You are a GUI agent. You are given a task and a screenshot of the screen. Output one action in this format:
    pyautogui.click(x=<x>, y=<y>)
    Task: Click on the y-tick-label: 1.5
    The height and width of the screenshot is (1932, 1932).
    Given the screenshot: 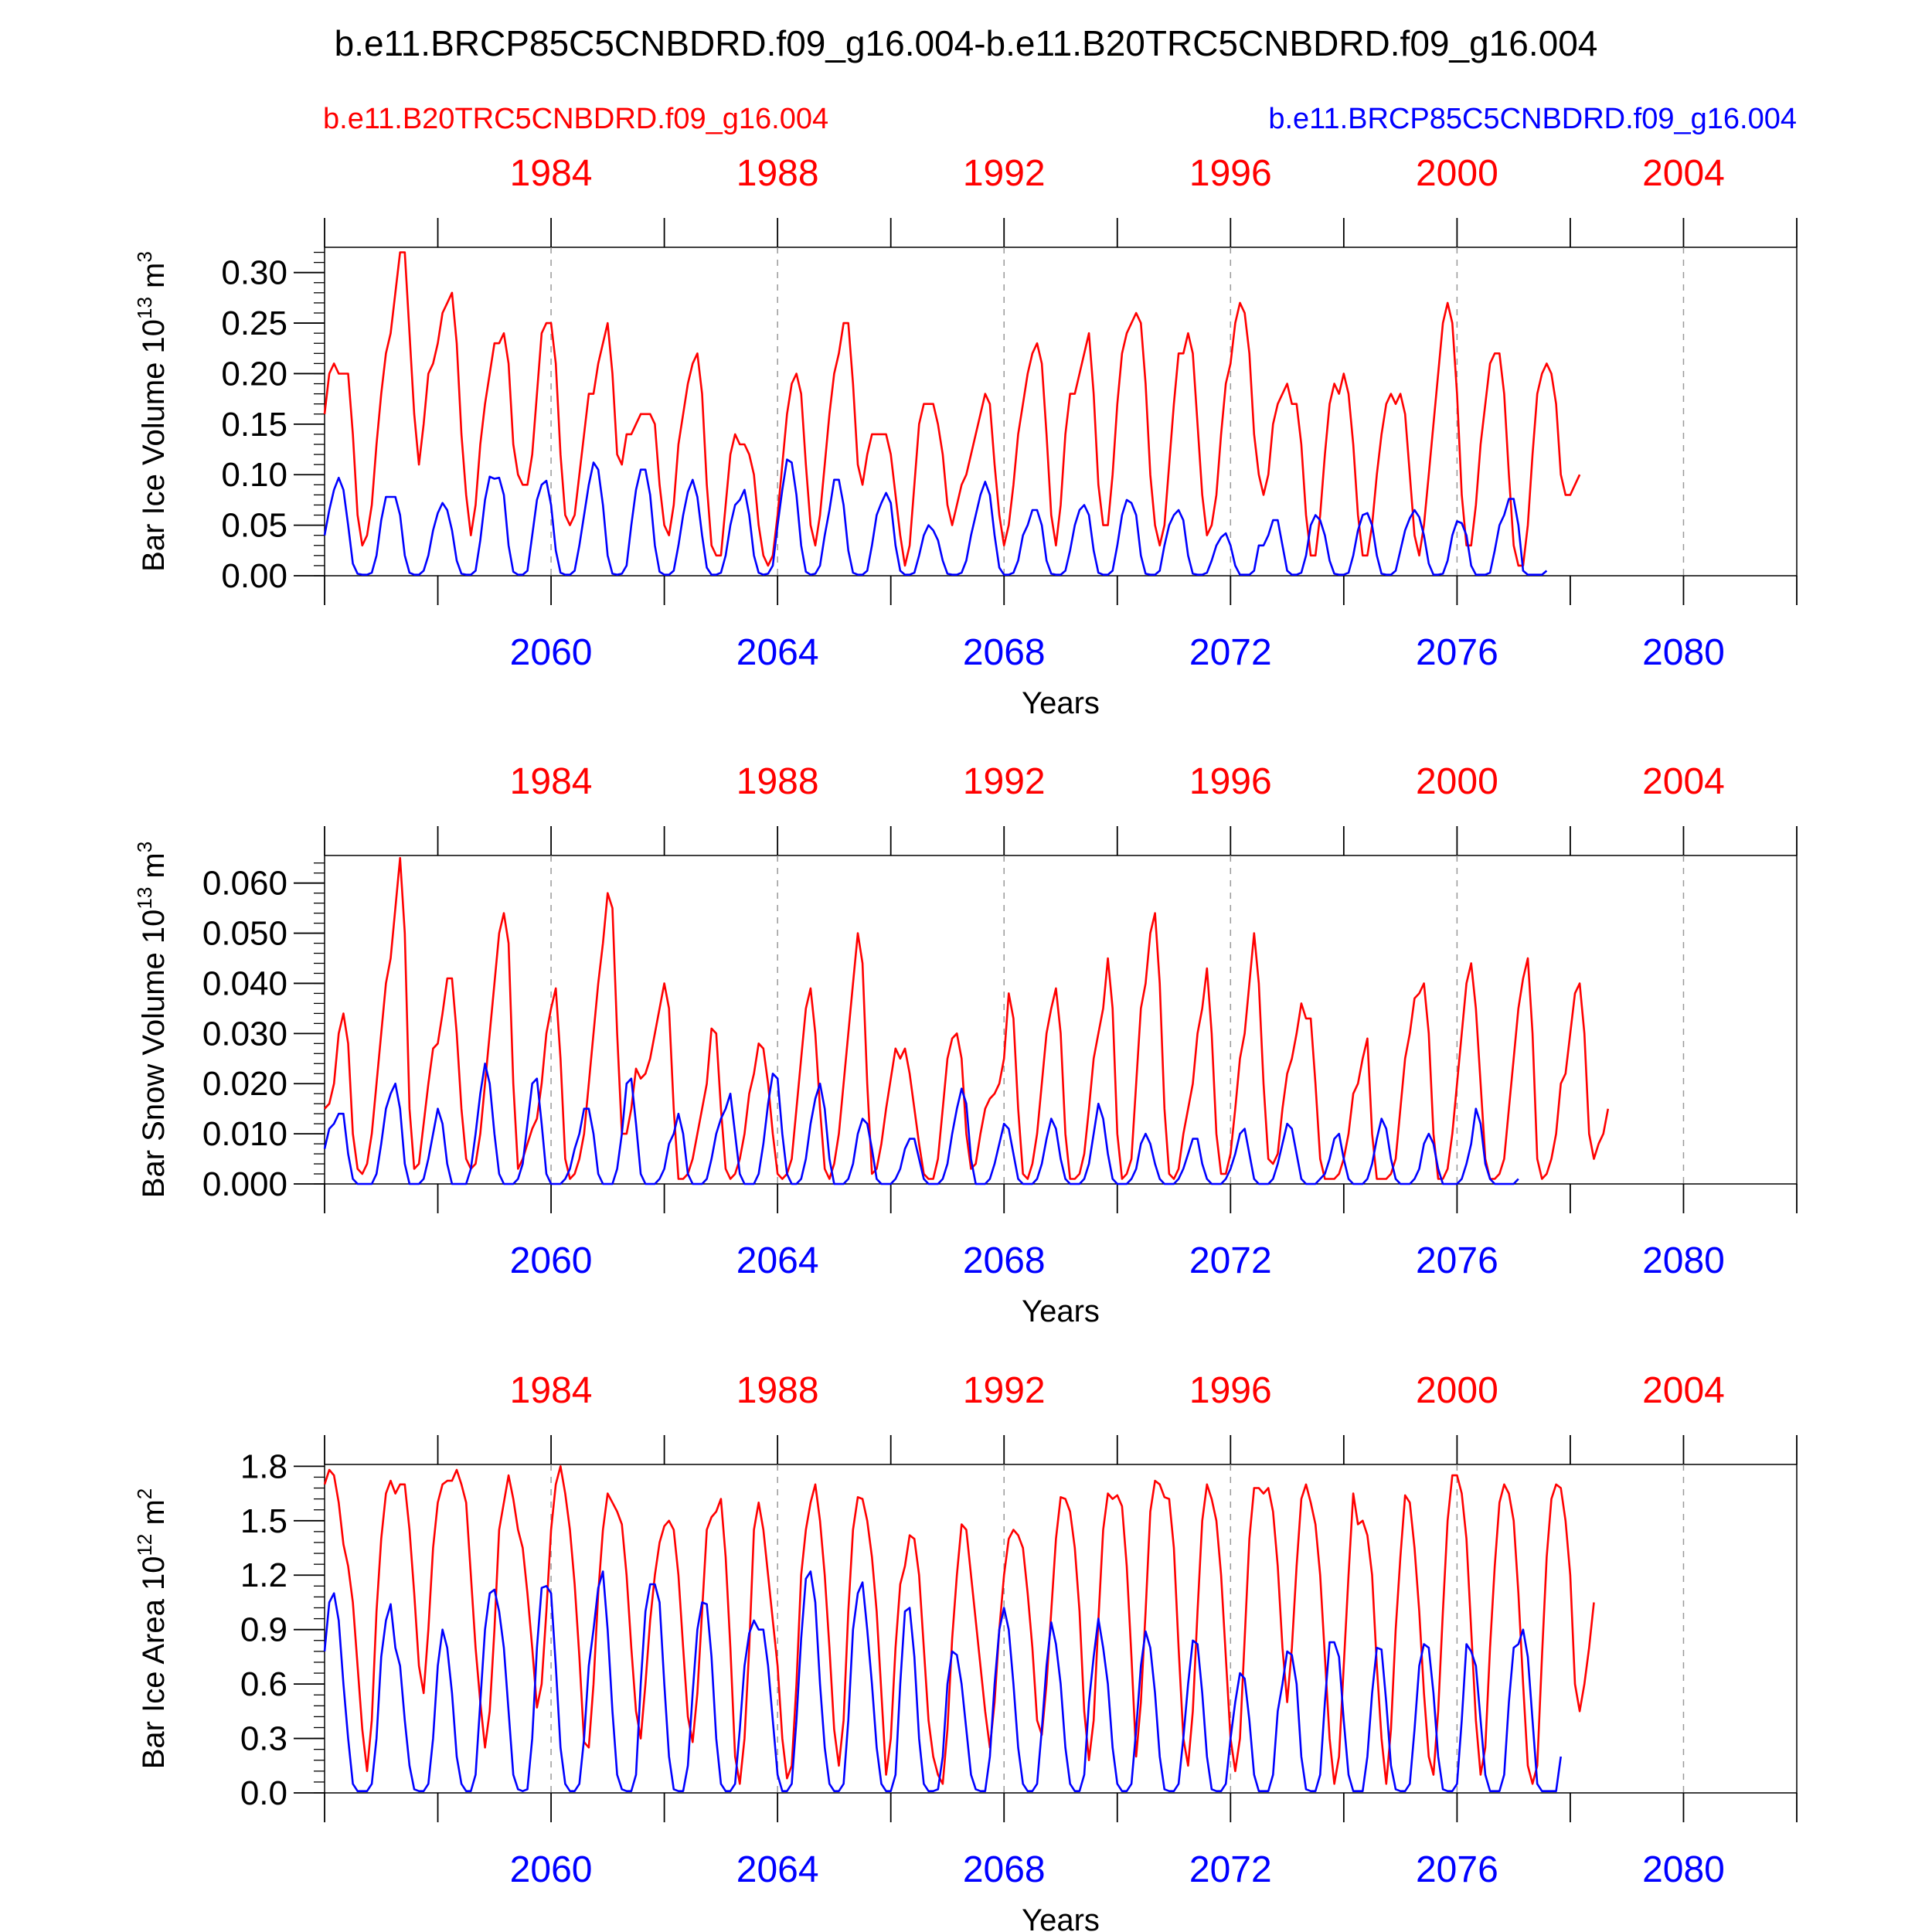 What is the action you would take?
    pyautogui.click(x=264, y=1521)
    